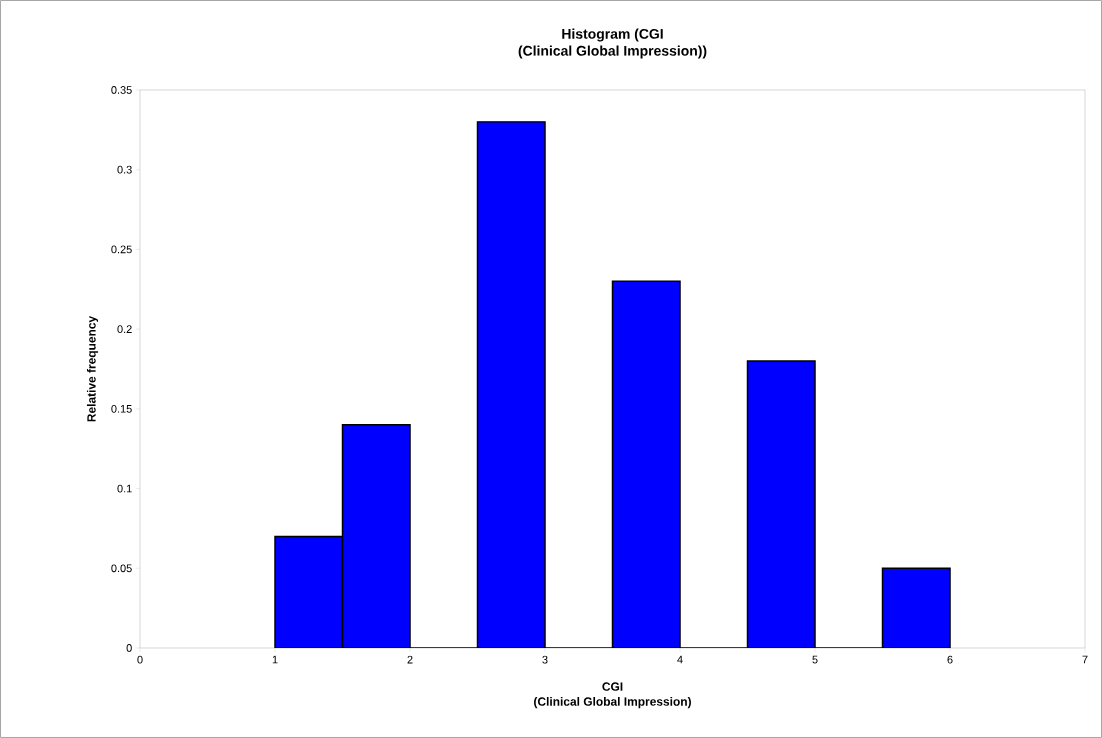  I want to click on y-tick-label: 0.05, so click(121, 568).